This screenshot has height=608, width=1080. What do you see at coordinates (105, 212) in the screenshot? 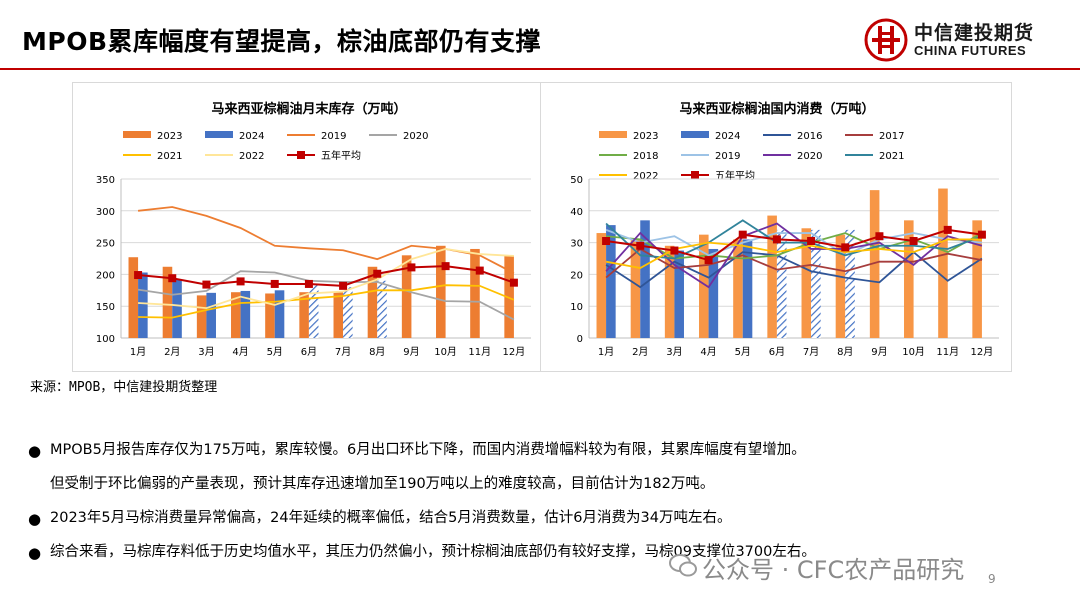
I see `y-tick-label: 300` at bounding box center [105, 212].